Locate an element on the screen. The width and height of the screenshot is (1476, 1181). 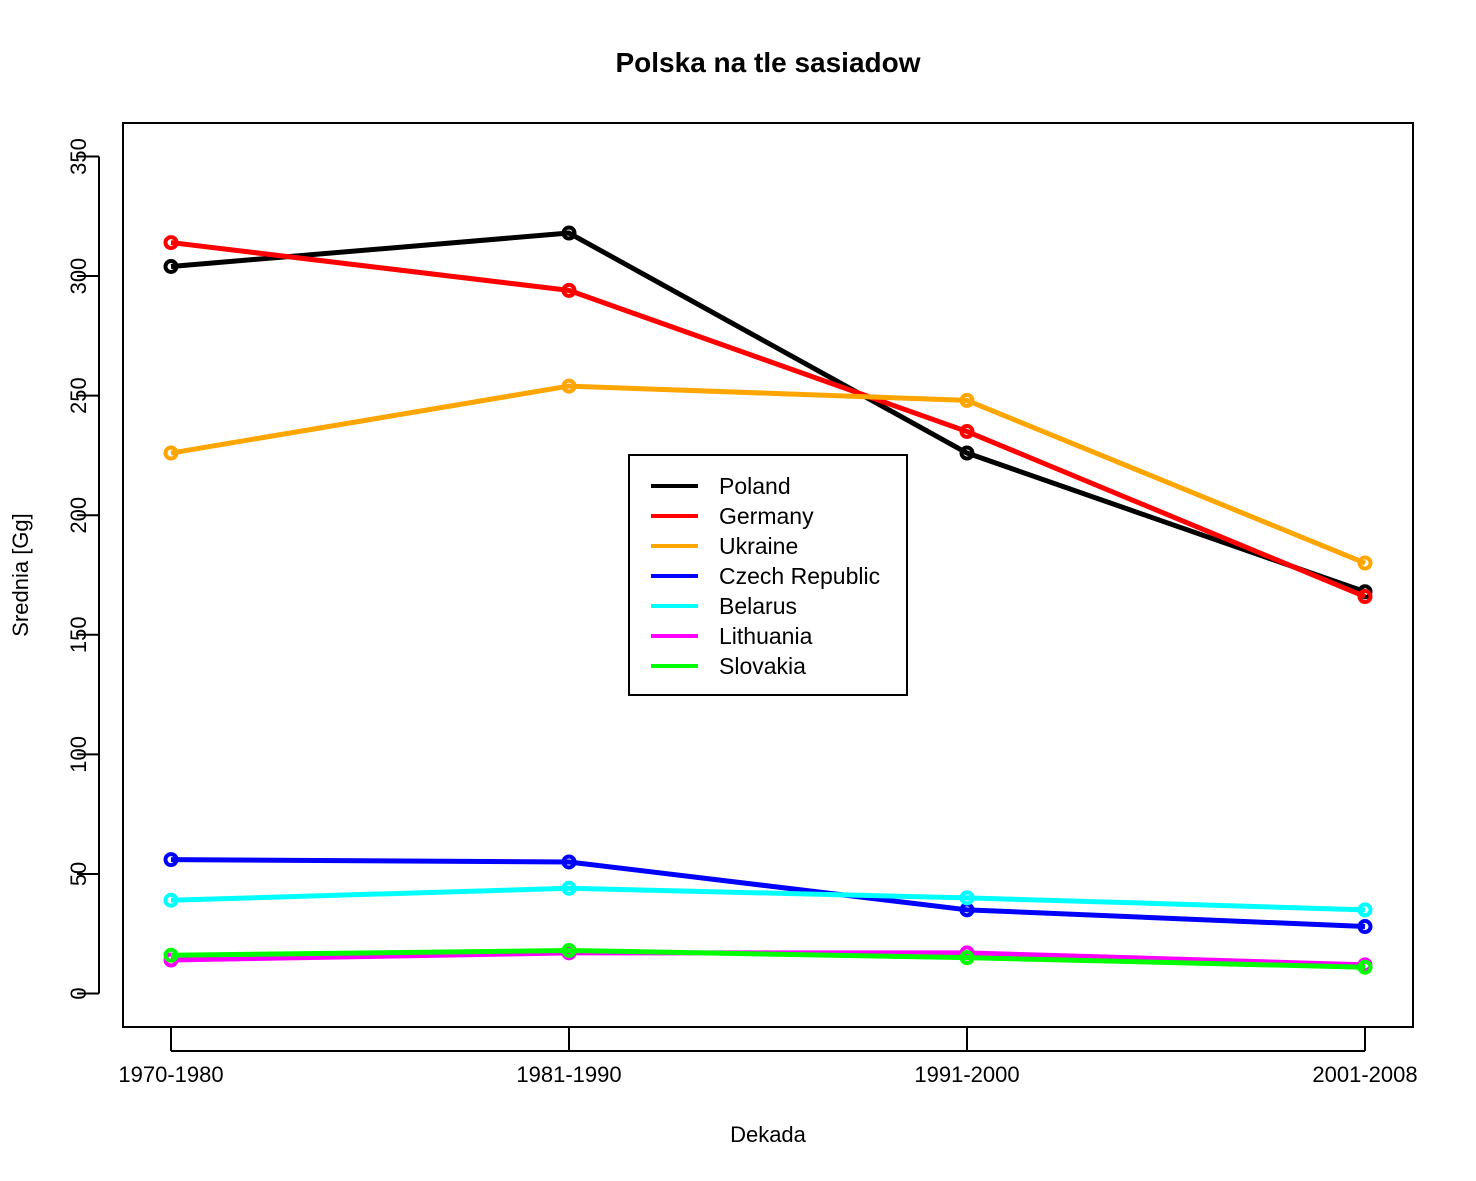
series-belarus is located at coordinates (768, 899).